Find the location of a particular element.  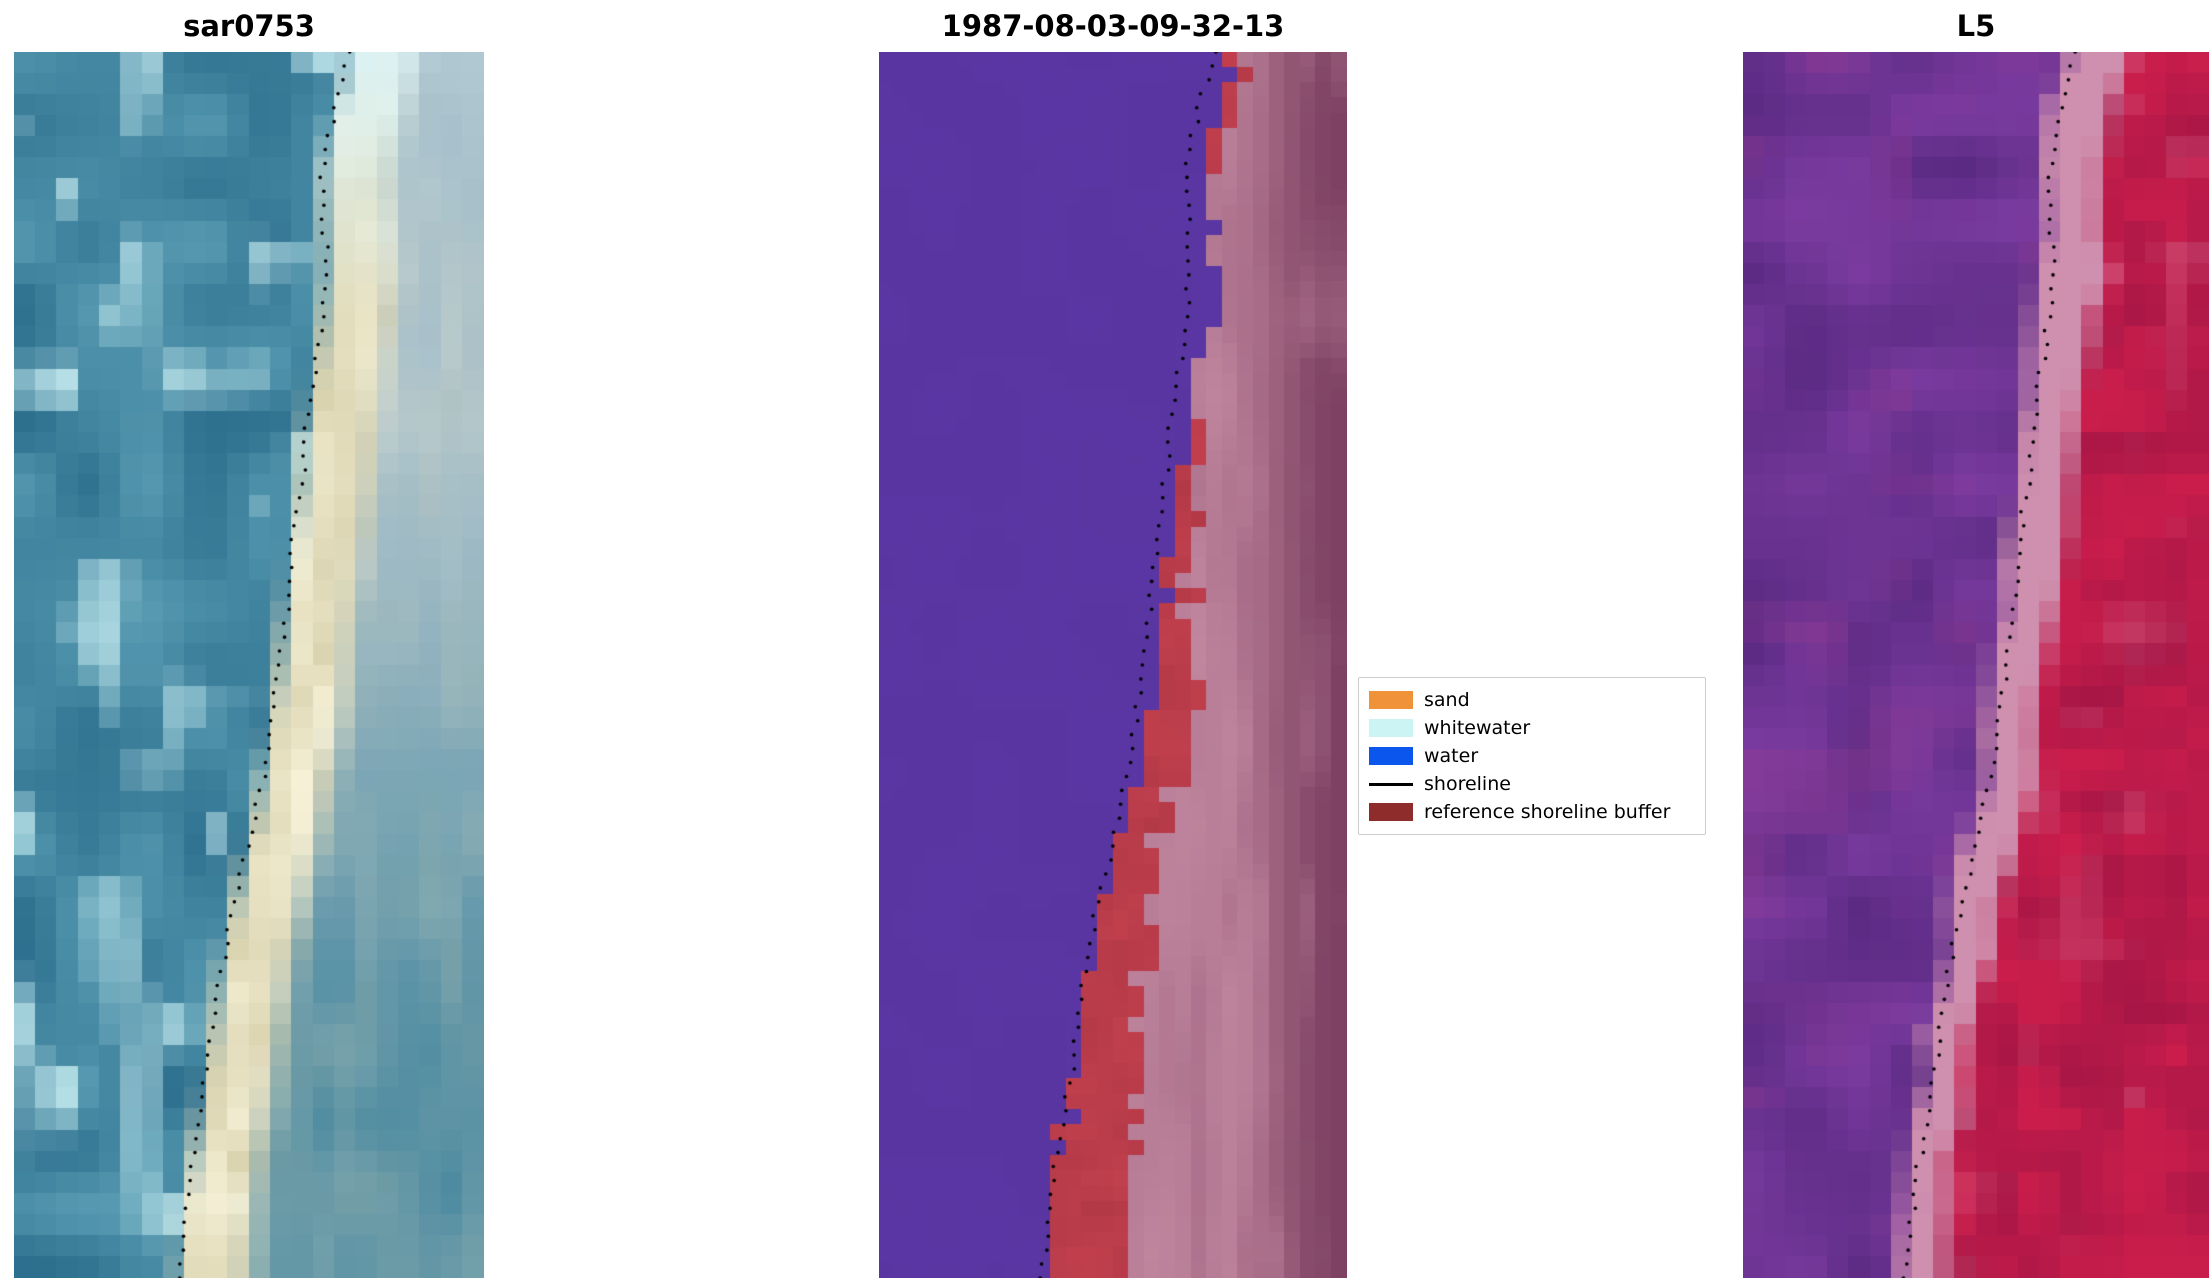

legend-item-water: water is located at coordinates (1532, 756).